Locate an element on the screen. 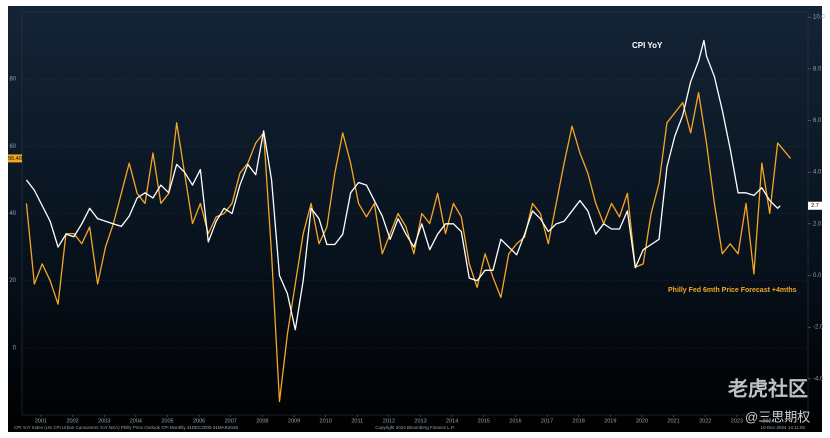 The image size is (830, 438). y2-tick-label: -2.0 is located at coordinates (818, 328).